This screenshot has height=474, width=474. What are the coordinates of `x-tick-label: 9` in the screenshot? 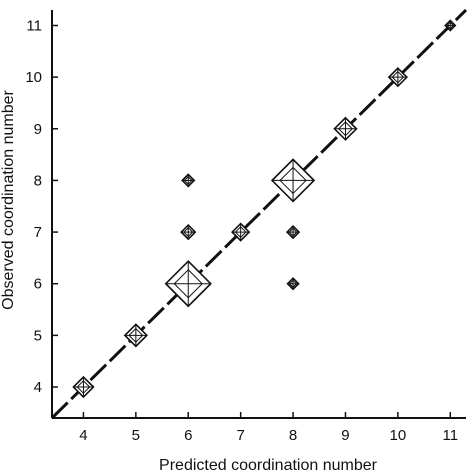 It's located at (345, 435).